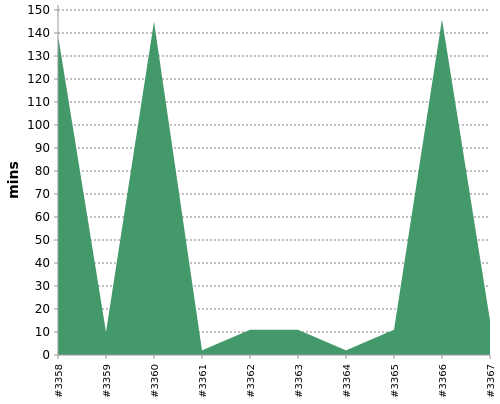  Describe the element at coordinates (491, 381) in the screenshot. I see `x-tick-label: #3367` at that location.